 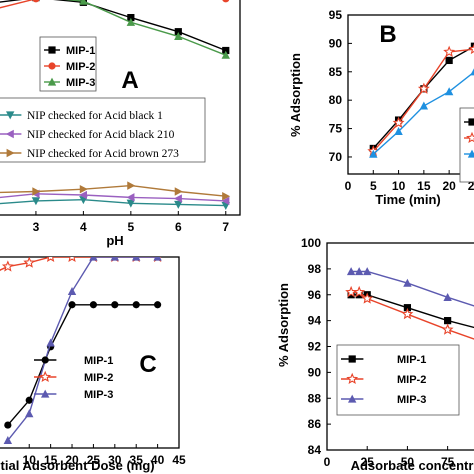 I want to click on y-axis-label: % Adsorption, so click(x=283, y=325).